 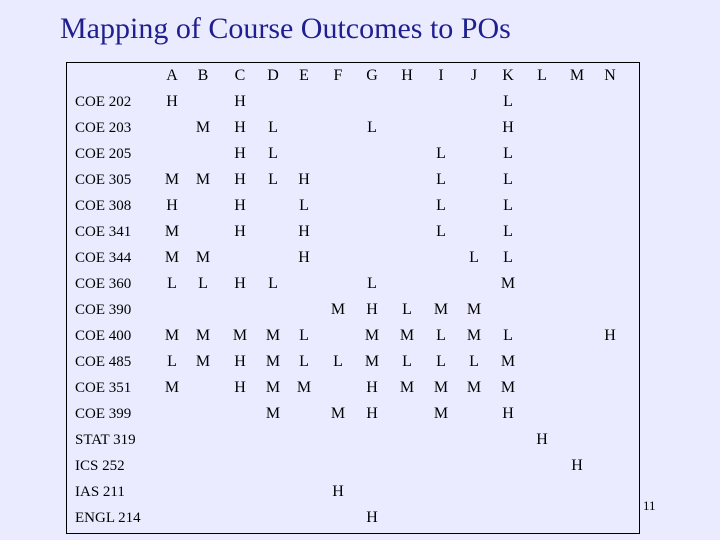 What do you see at coordinates (203, 75) in the screenshot?
I see `column-header-b: B` at bounding box center [203, 75].